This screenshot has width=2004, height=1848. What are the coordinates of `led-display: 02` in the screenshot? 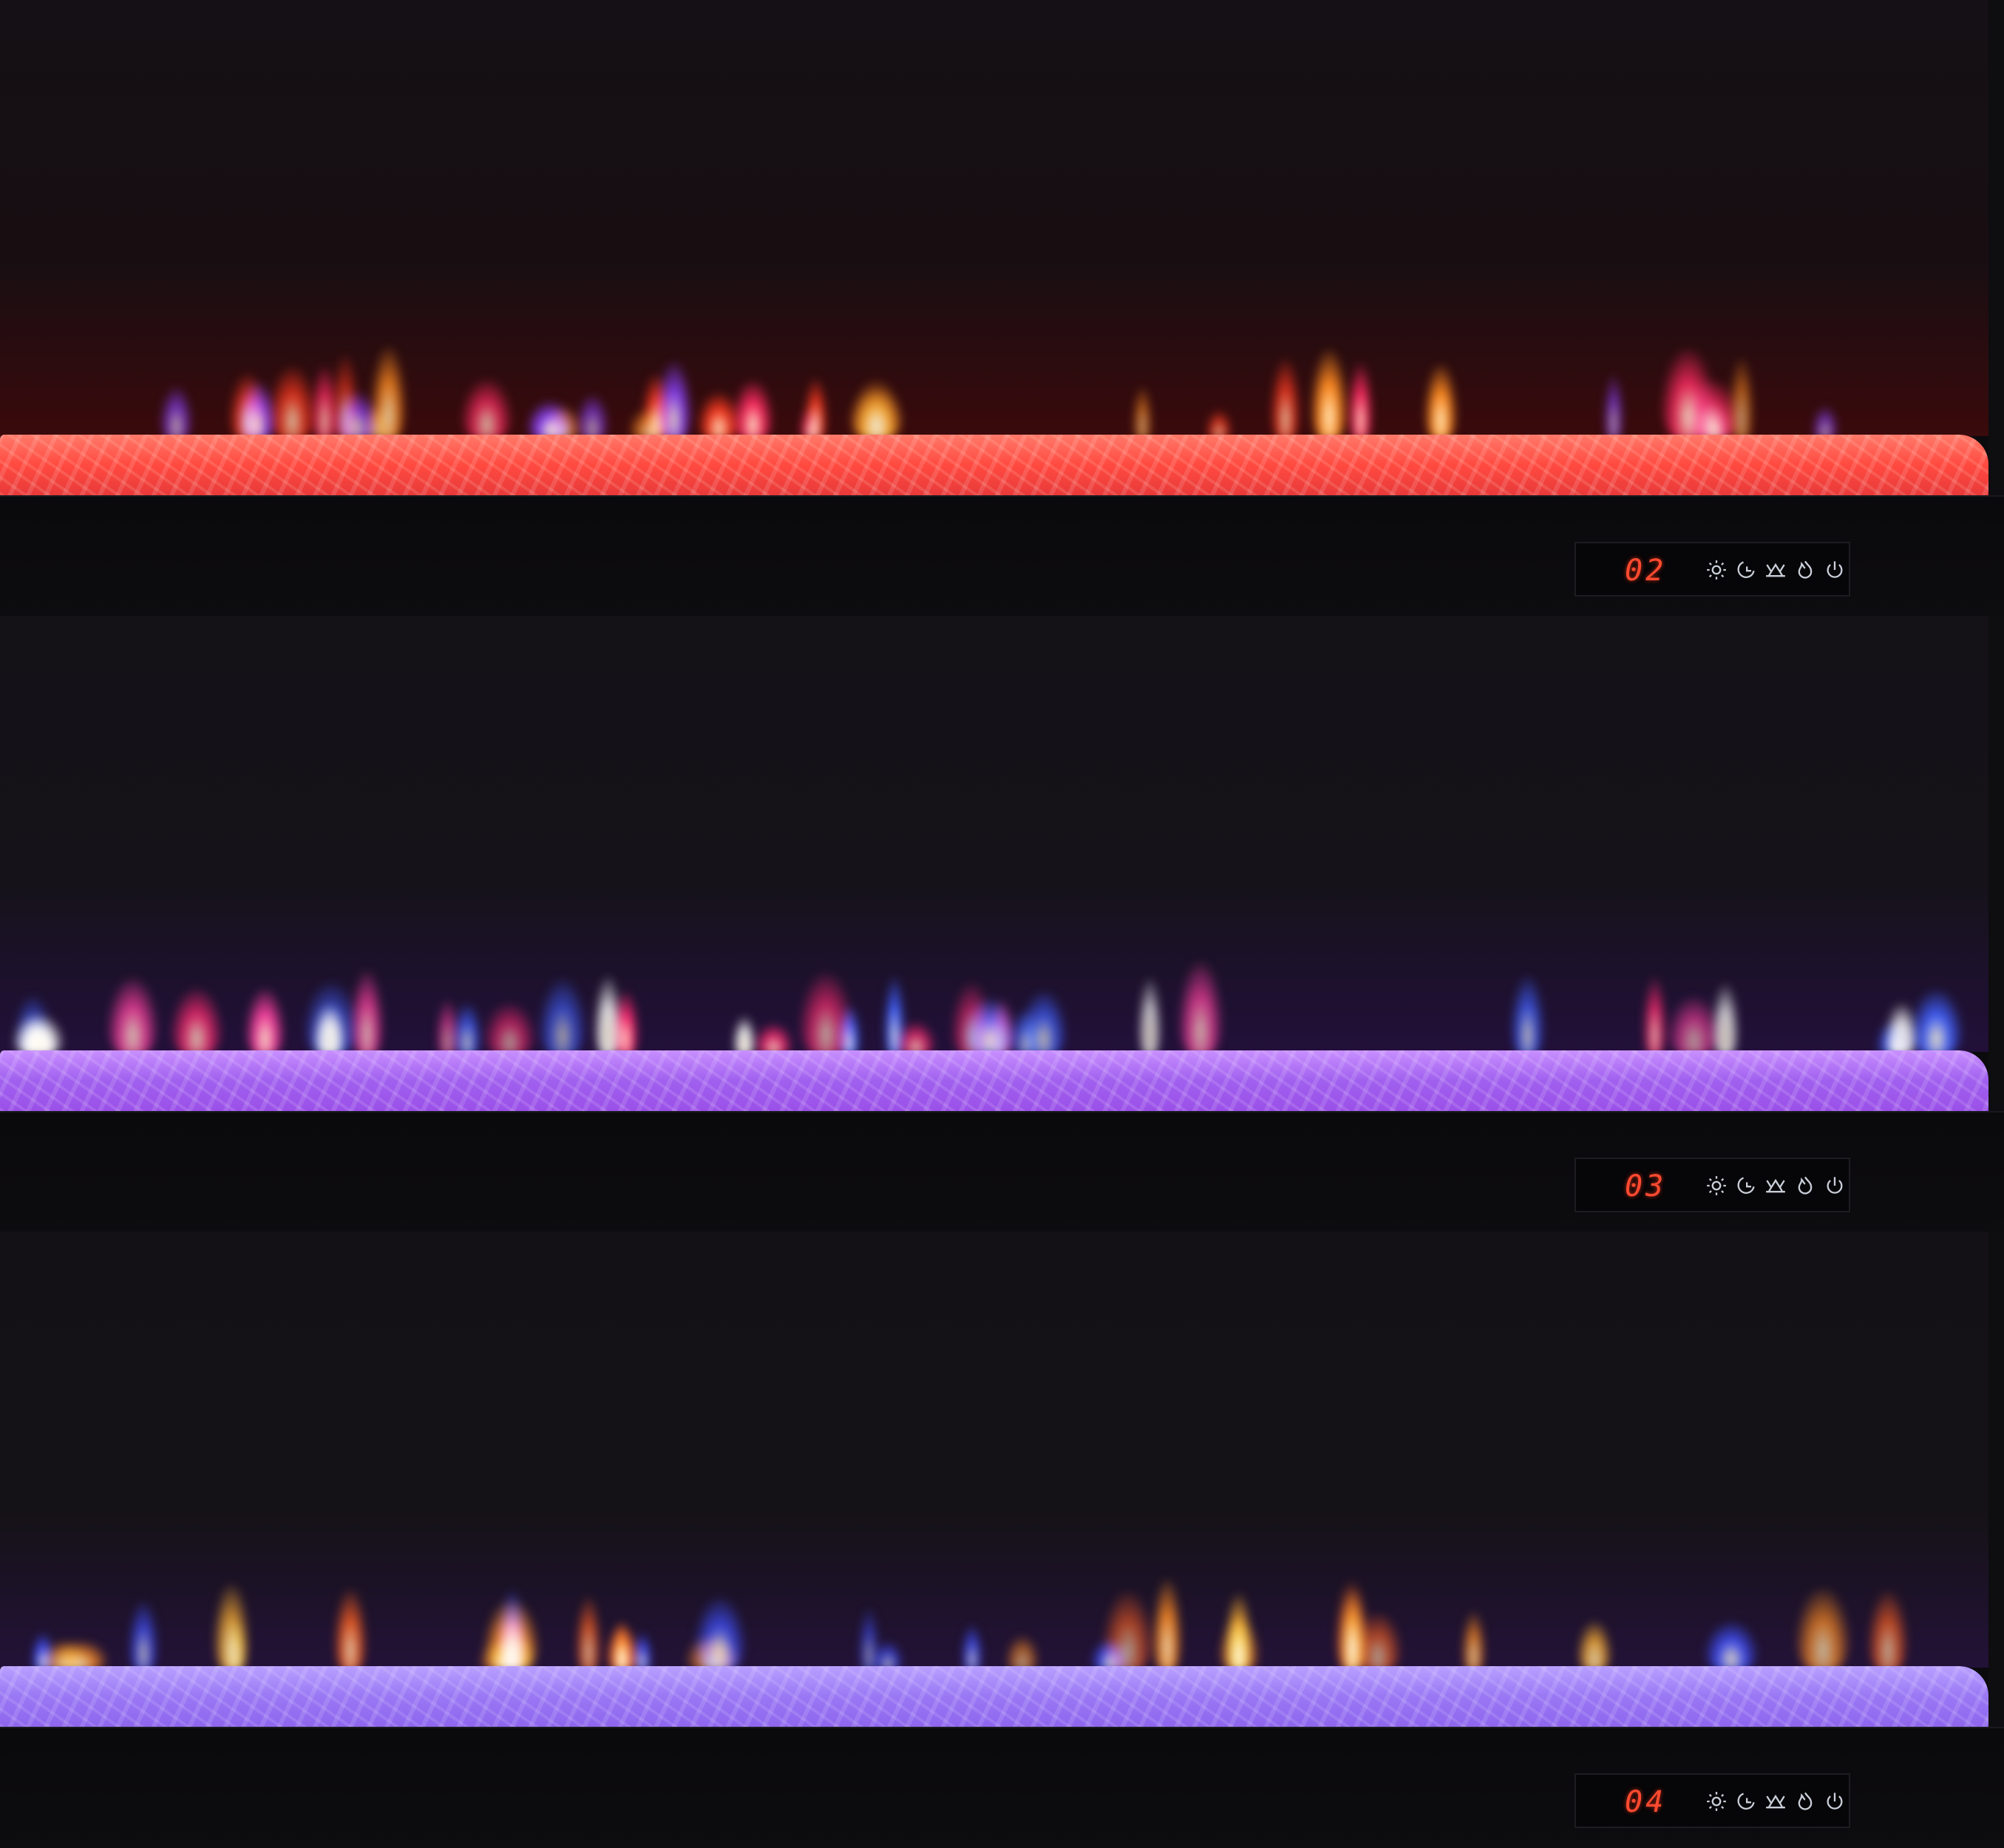 It's located at (1646, 571).